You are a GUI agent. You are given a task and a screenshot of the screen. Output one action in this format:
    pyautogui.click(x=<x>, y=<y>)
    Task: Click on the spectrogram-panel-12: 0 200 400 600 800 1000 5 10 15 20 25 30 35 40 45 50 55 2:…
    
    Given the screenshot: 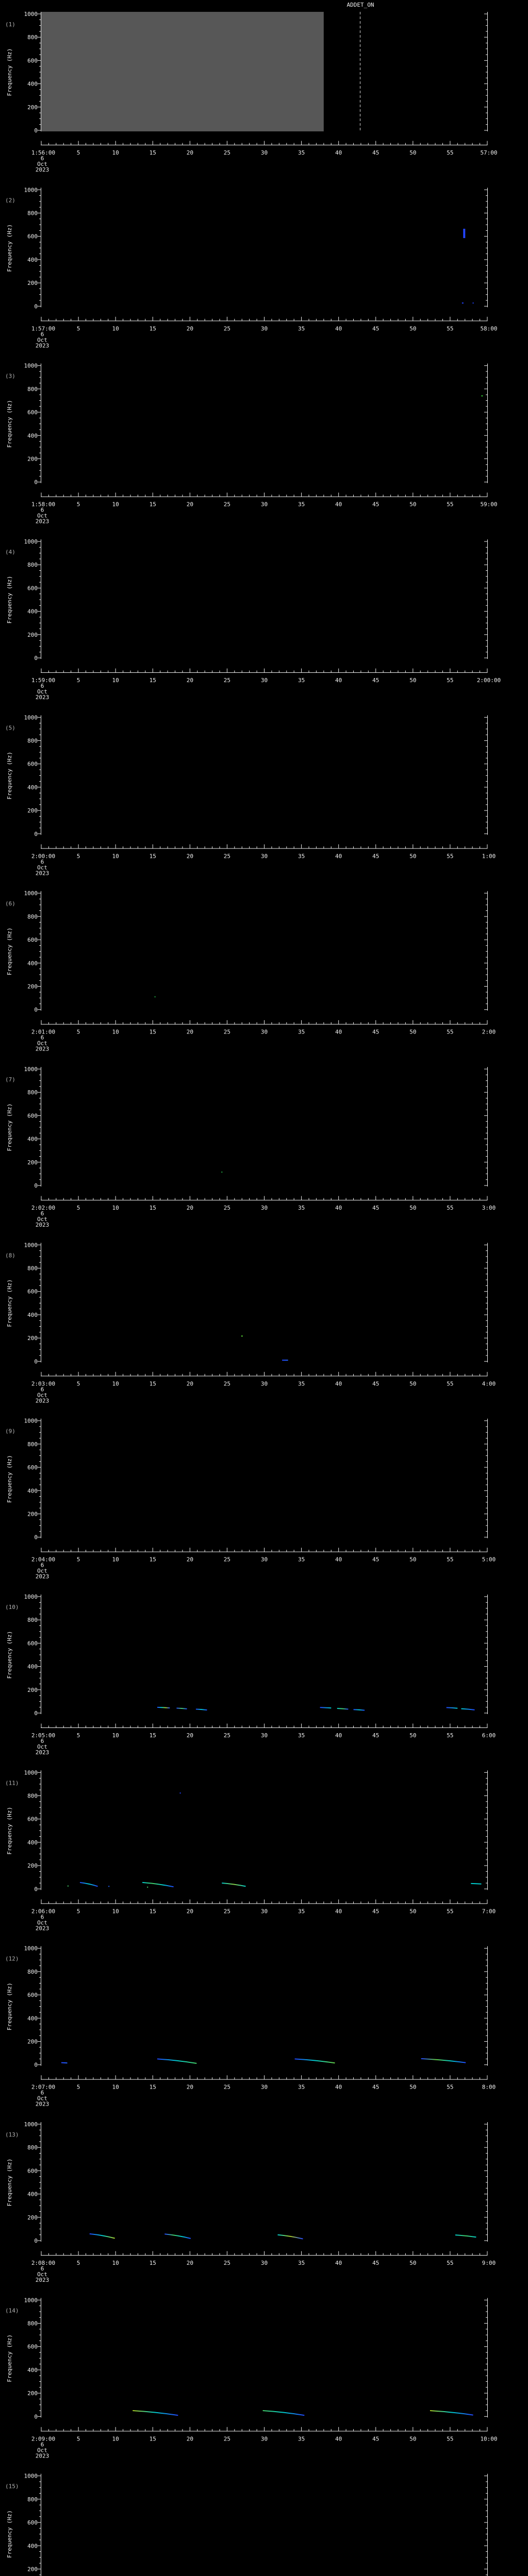 What is the action you would take?
    pyautogui.click(x=250, y=2026)
    